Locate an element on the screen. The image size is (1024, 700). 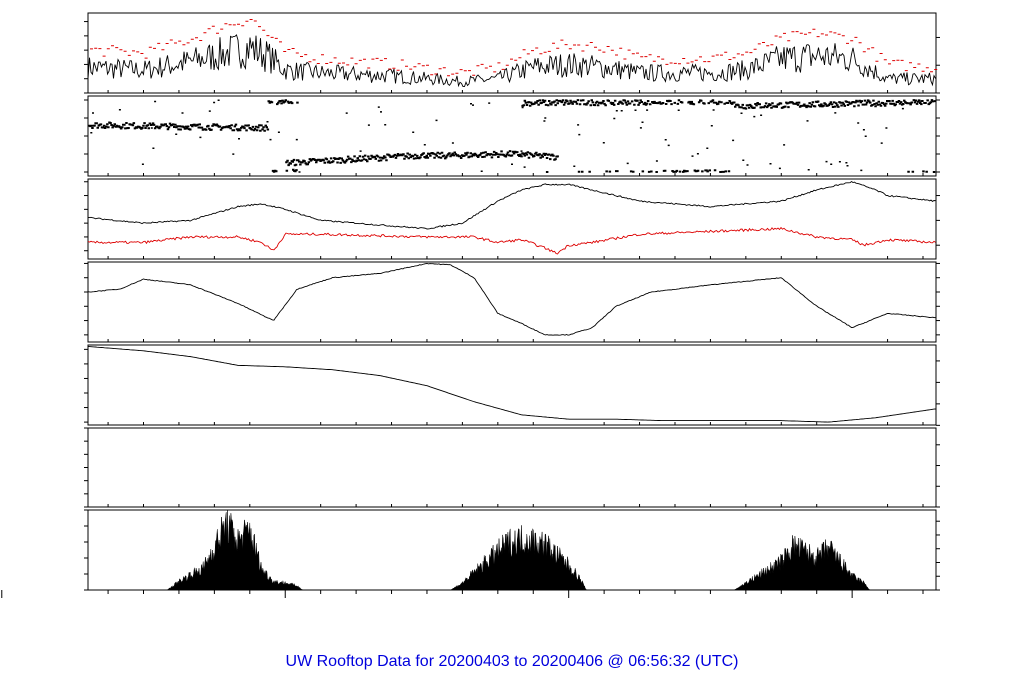
panel-precip is located at coordinates (512, 467).